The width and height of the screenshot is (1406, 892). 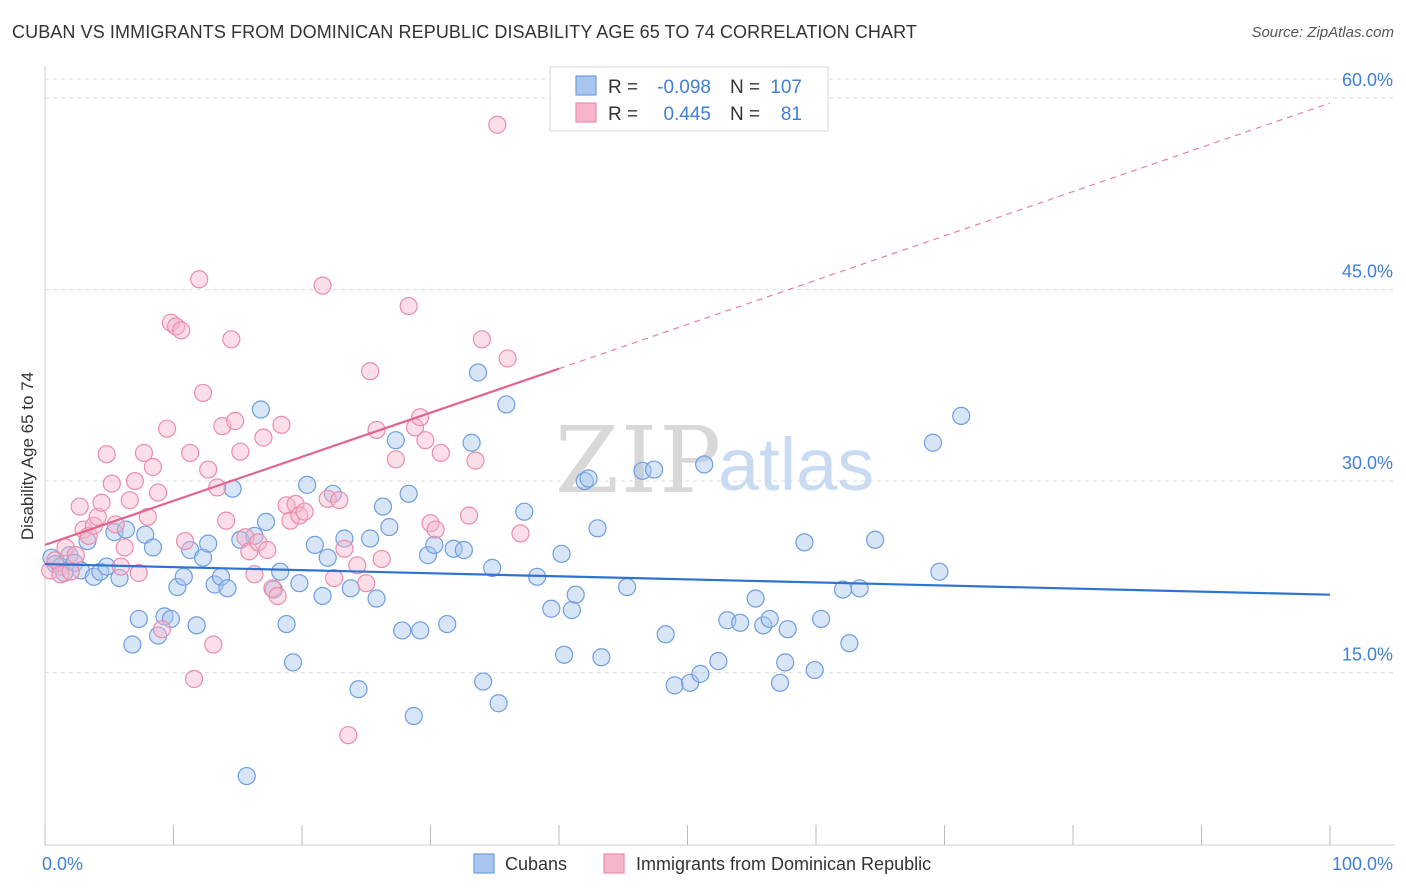 I want to click on x-tick-label: 100.0%, so click(x=1362, y=864).